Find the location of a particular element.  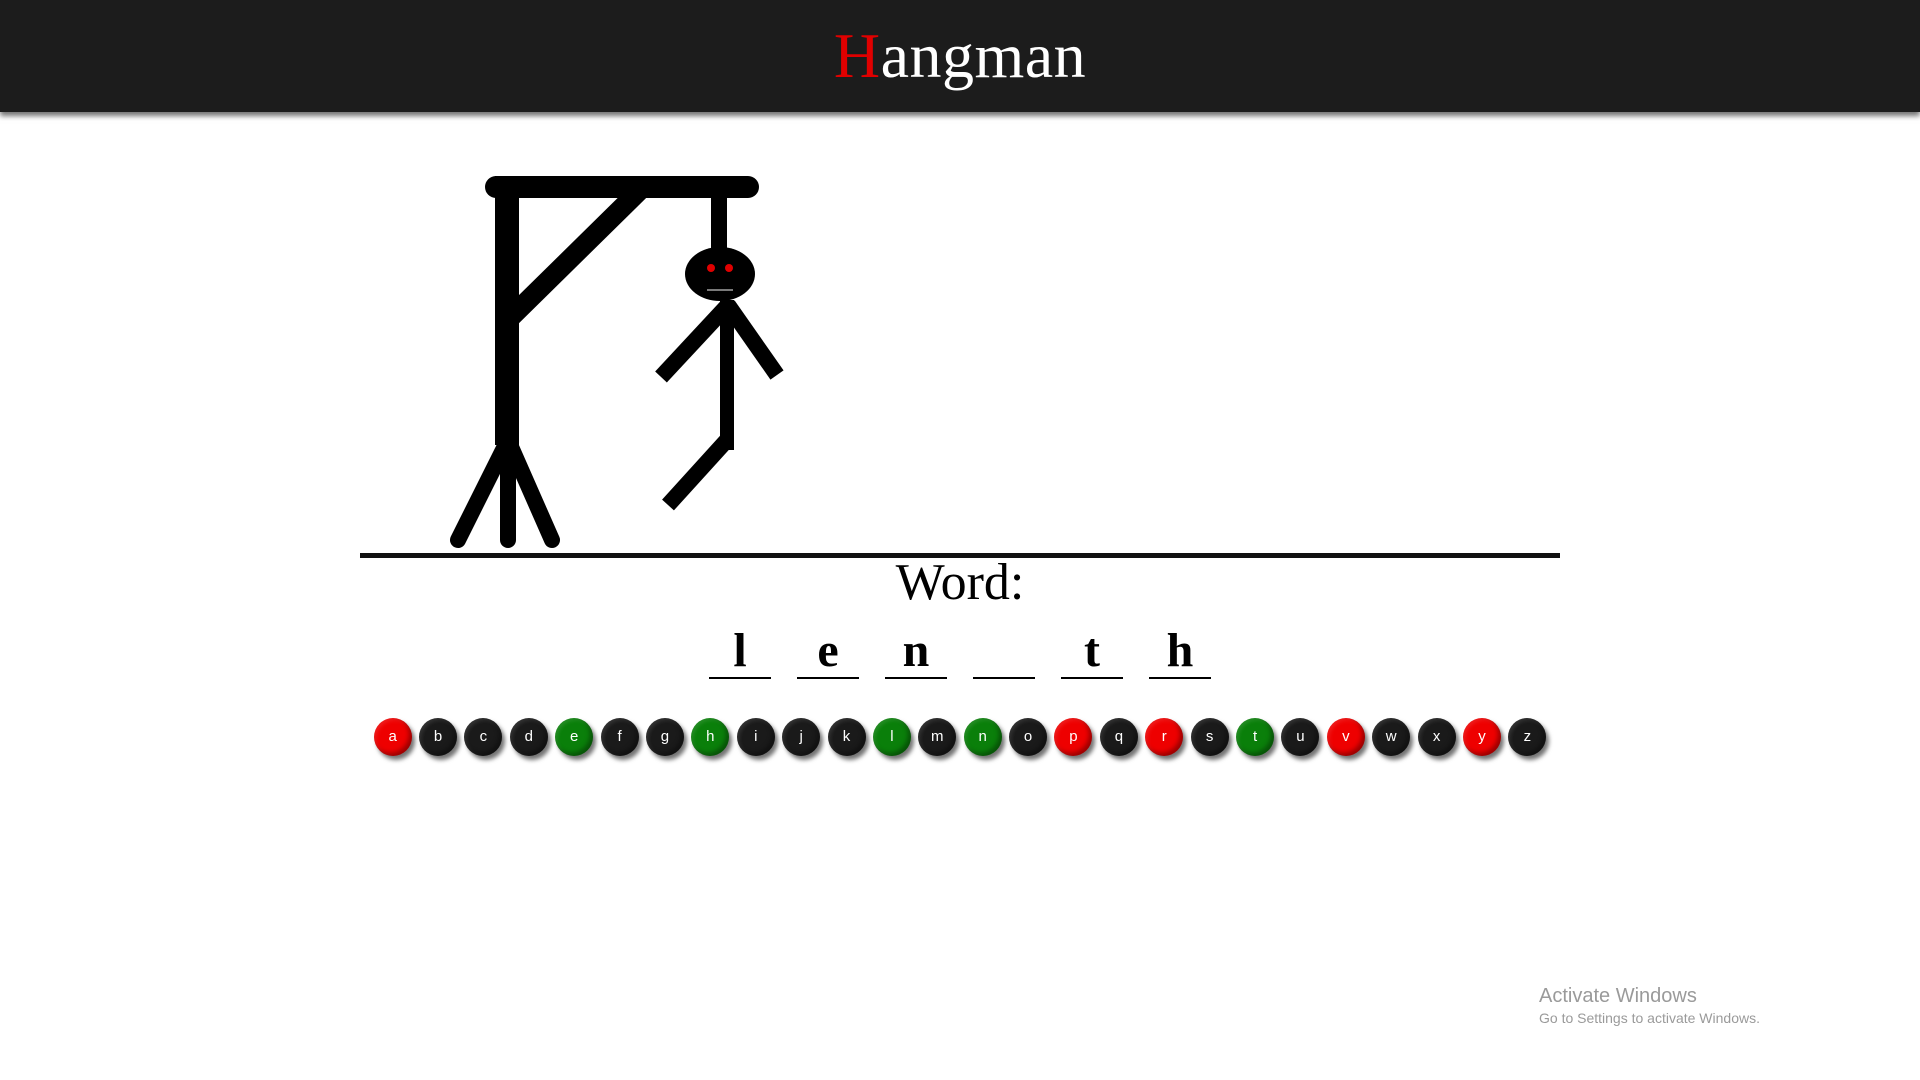

hanged-man is located at coordinates (719, 379).